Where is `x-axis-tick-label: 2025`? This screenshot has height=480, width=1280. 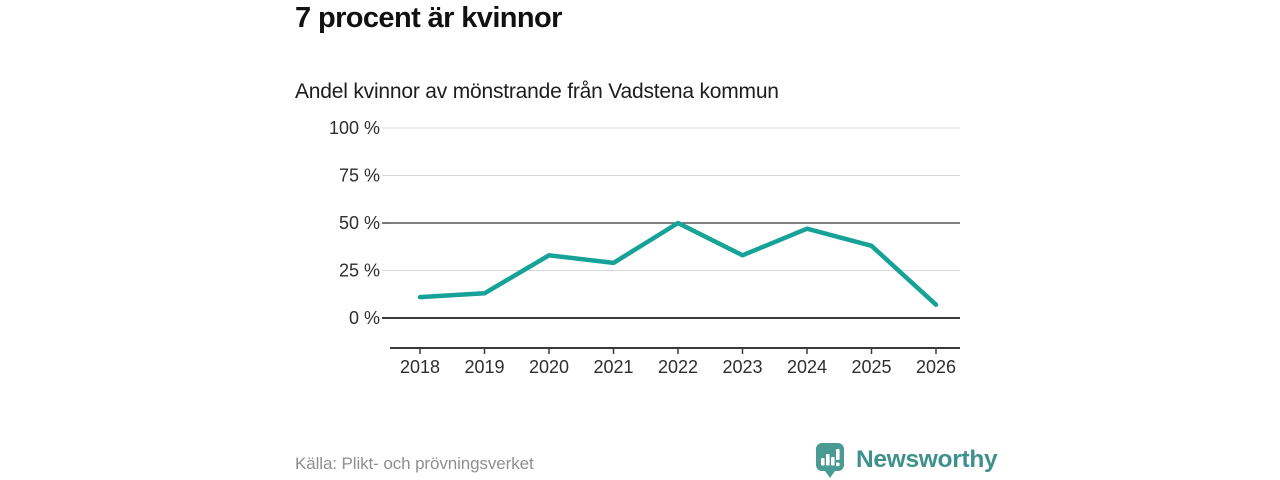 x-axis-tick-label: 2025 is located at coordinates (871, 367).